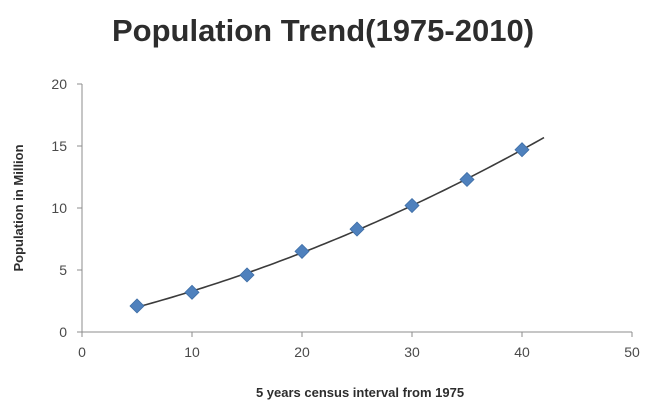 Image resolution: width=647 pixels, height=406 pixels. What do you see at coordinates (360, 392) in the screenshot?
I see `x-axis-label: 5 years census interval from 1975` at bounding box center [360, 392].